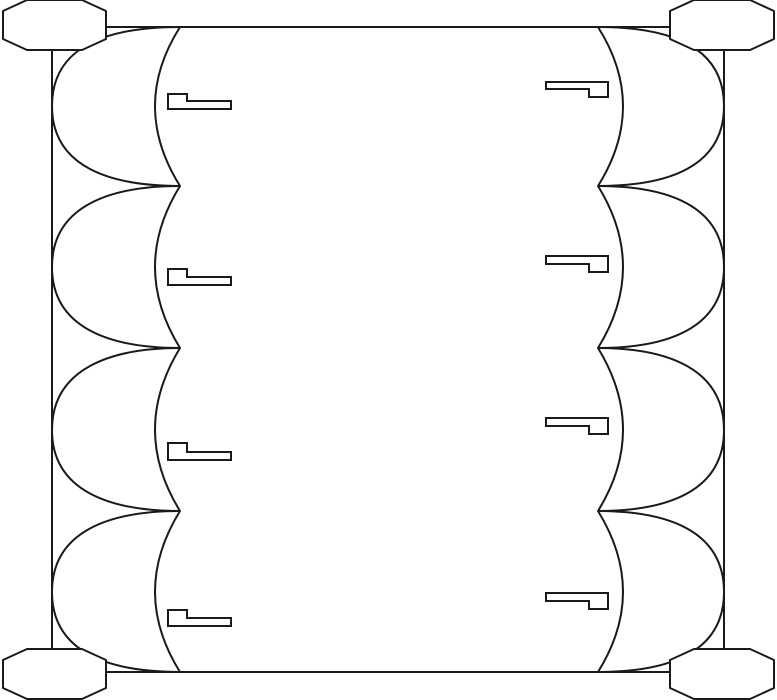 The image size is (777, 700). What do you see at coordinates (722, 674) in the screenshot?
I see `hexagon-bottom-right` at bounding box center [722, 674].